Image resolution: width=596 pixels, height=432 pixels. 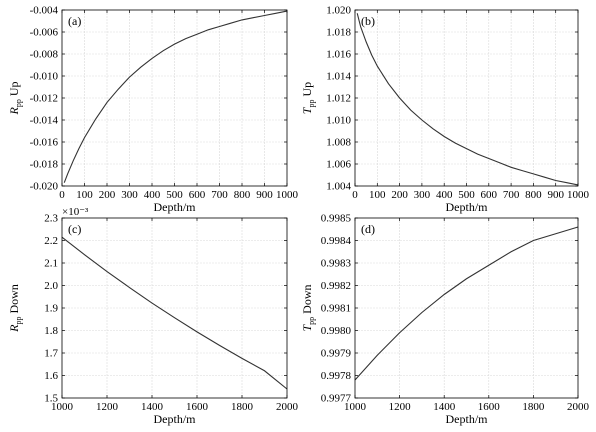 I want to click on y-tick-label: -0.012, so click(x=44, y=99).